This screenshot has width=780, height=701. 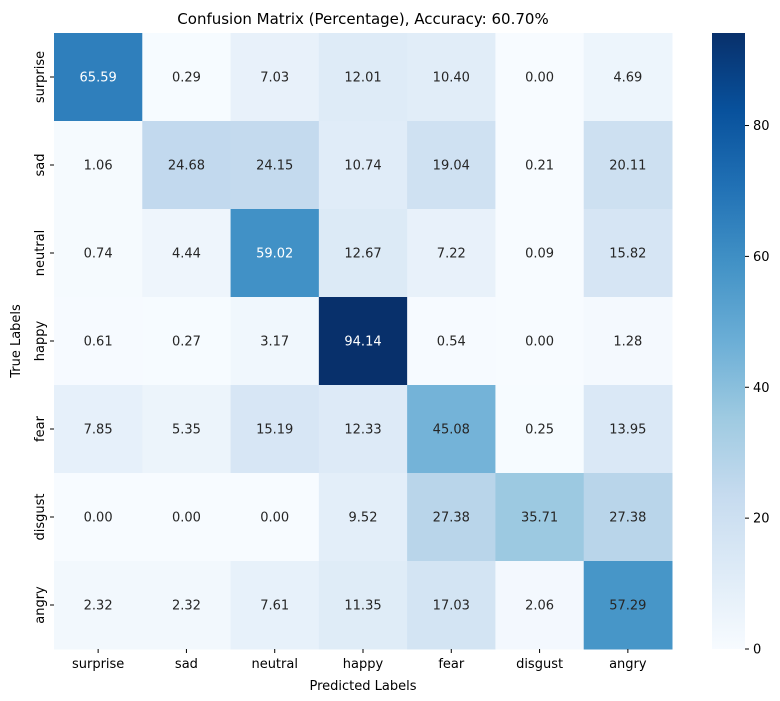 I want to click on cell-value-label: 12.67, so click(x=362, y=254).